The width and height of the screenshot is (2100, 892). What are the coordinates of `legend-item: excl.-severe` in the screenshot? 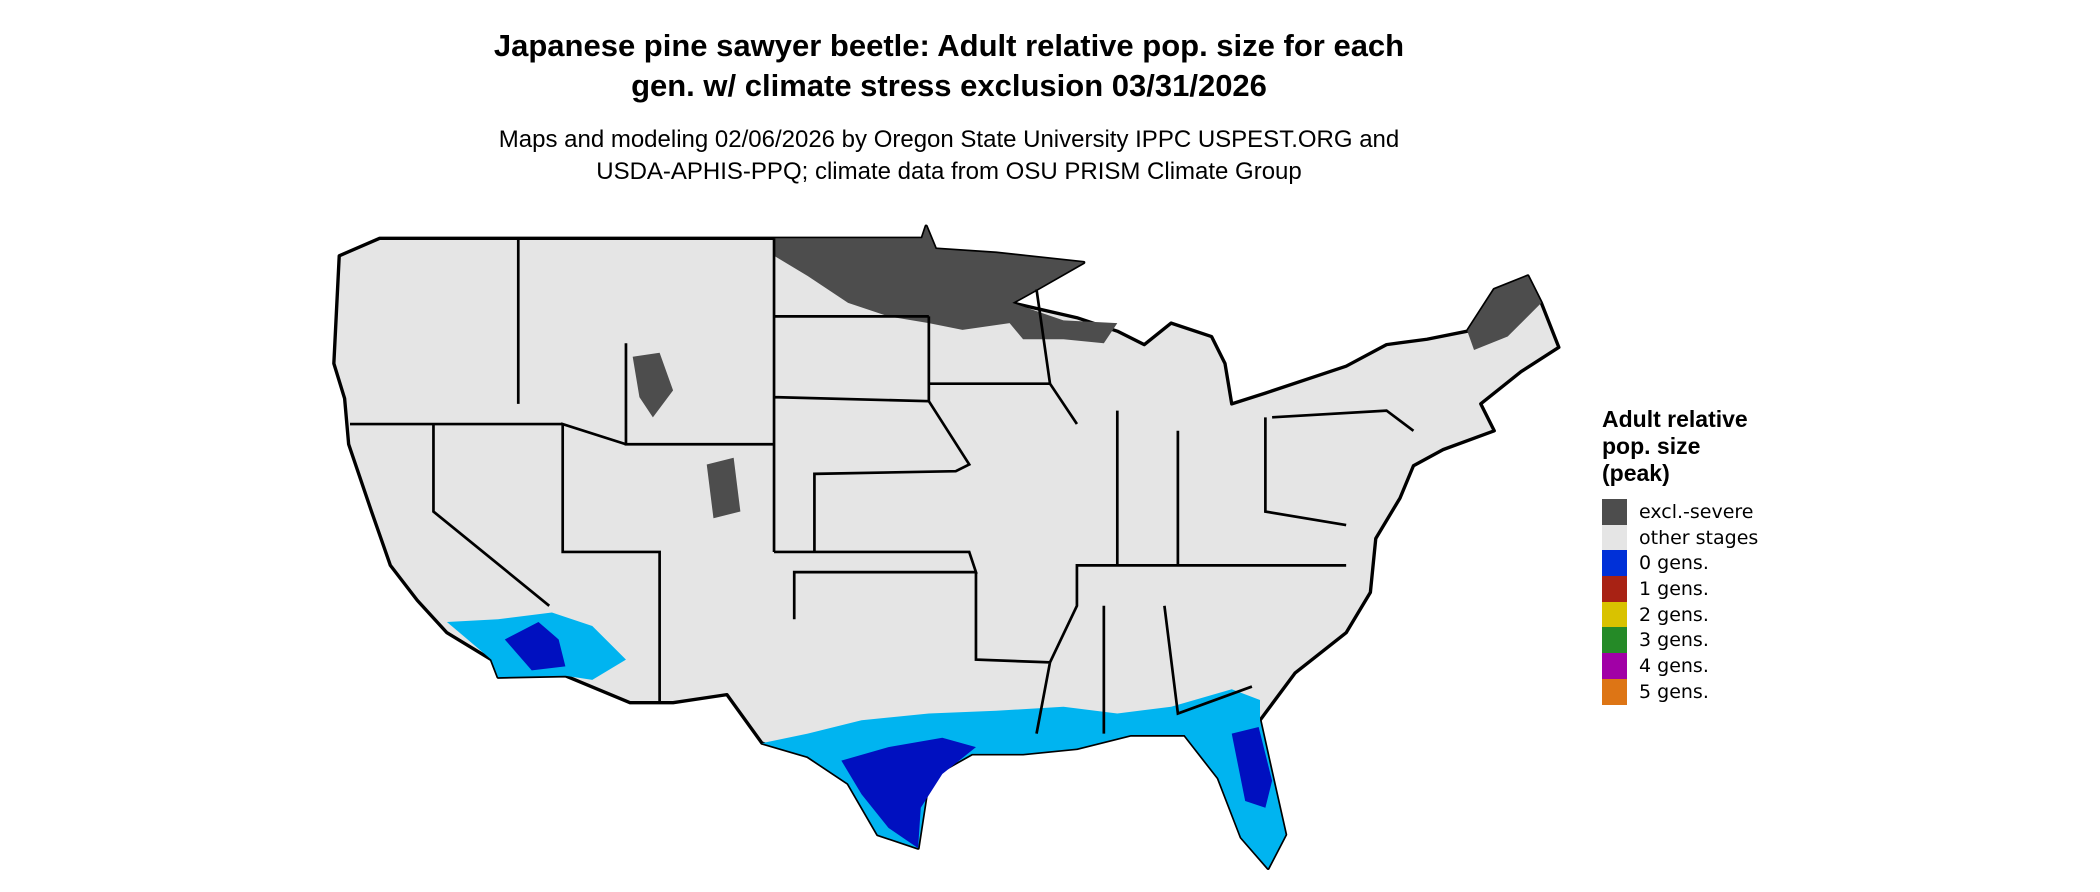 It's located at (1680, 512).